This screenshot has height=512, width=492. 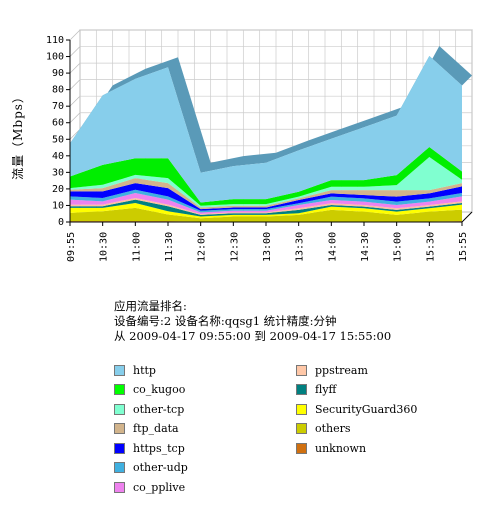 What do you see at coordinates (58, 123) in the screenshot?
I see `y-tick-label: 60` at bounding box center [58, 123].